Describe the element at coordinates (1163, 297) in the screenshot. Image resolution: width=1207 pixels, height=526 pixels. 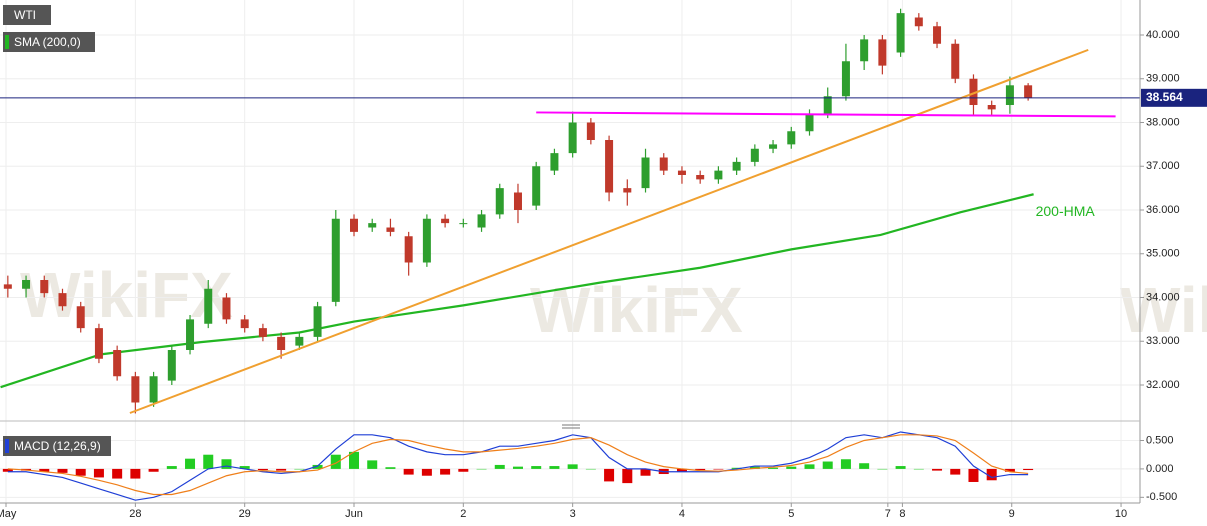
I see `y-tick-label: 34.000` at that location.